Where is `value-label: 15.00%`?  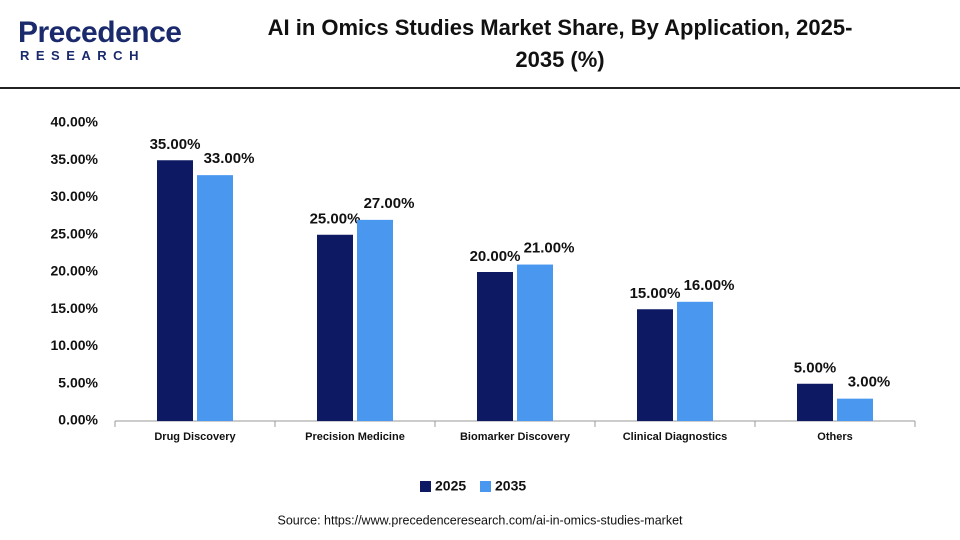
value-label: 15.00% is located at coordinates (655, 293).